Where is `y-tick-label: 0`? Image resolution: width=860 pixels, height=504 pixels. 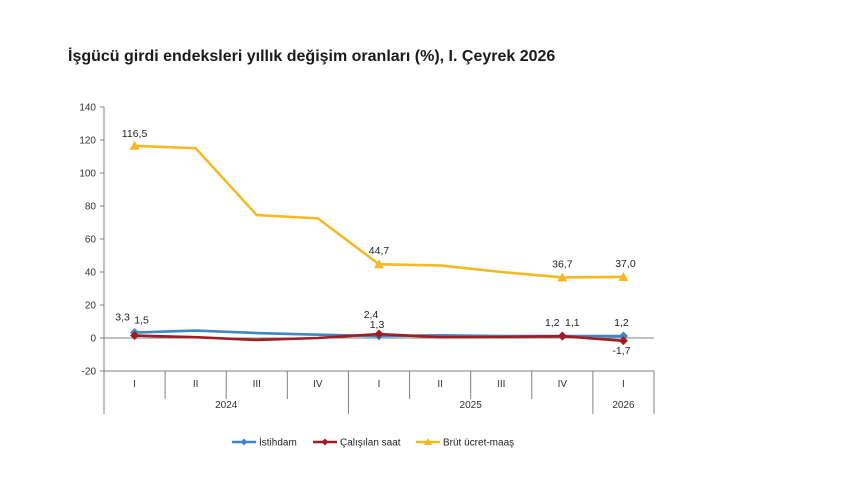 y-tick-label: 0 is located at coordinates (93, 339).